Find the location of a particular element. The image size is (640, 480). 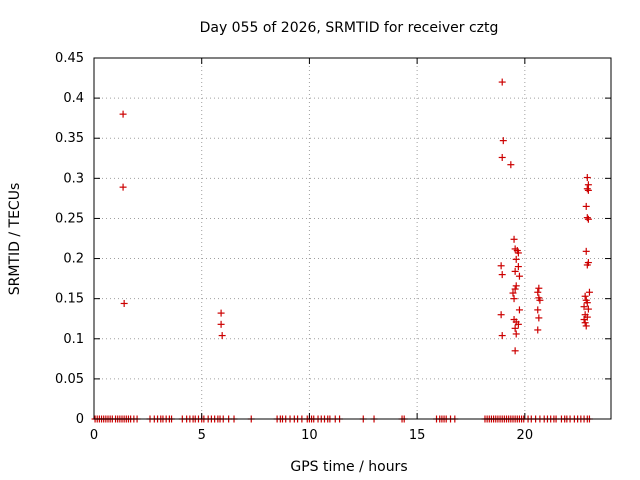

x-tick-label: 20 is located at coordinates (525, 435).